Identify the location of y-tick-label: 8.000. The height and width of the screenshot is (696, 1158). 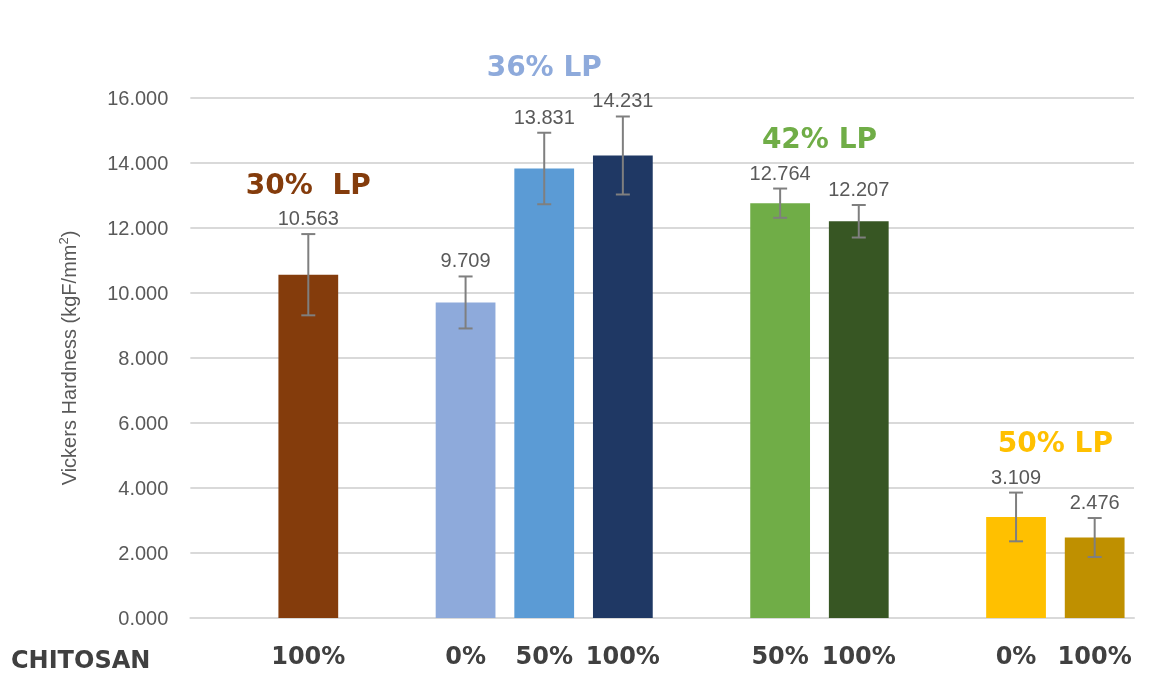
(143, 358).